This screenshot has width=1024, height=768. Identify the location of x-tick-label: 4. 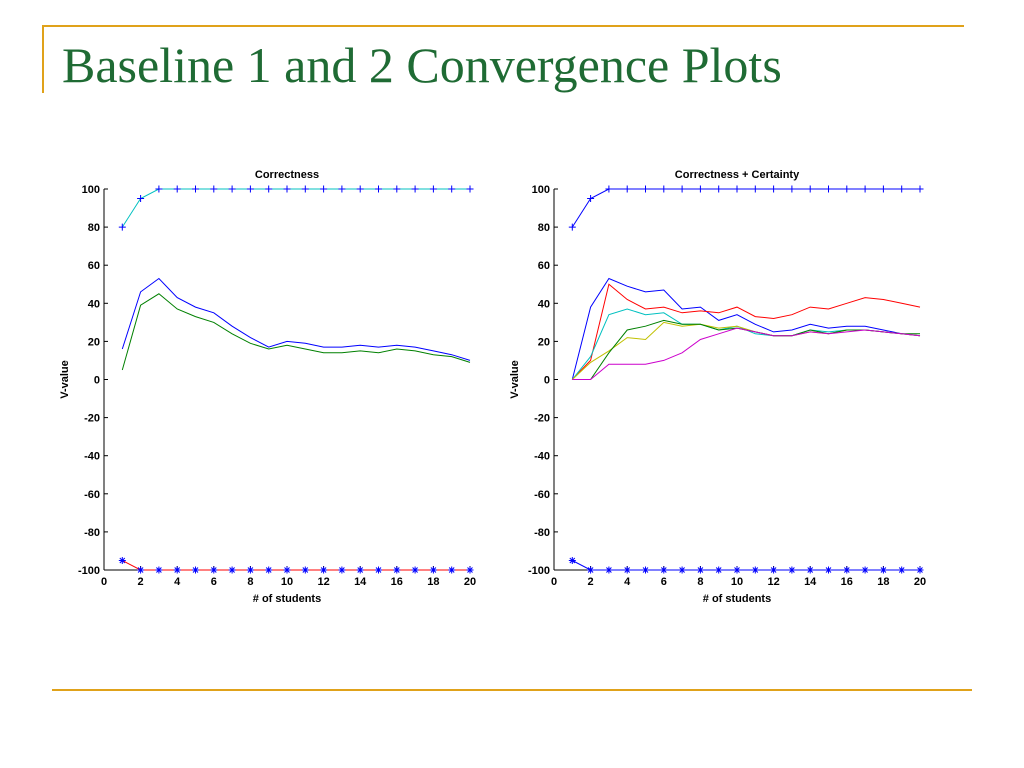
(177, 582).